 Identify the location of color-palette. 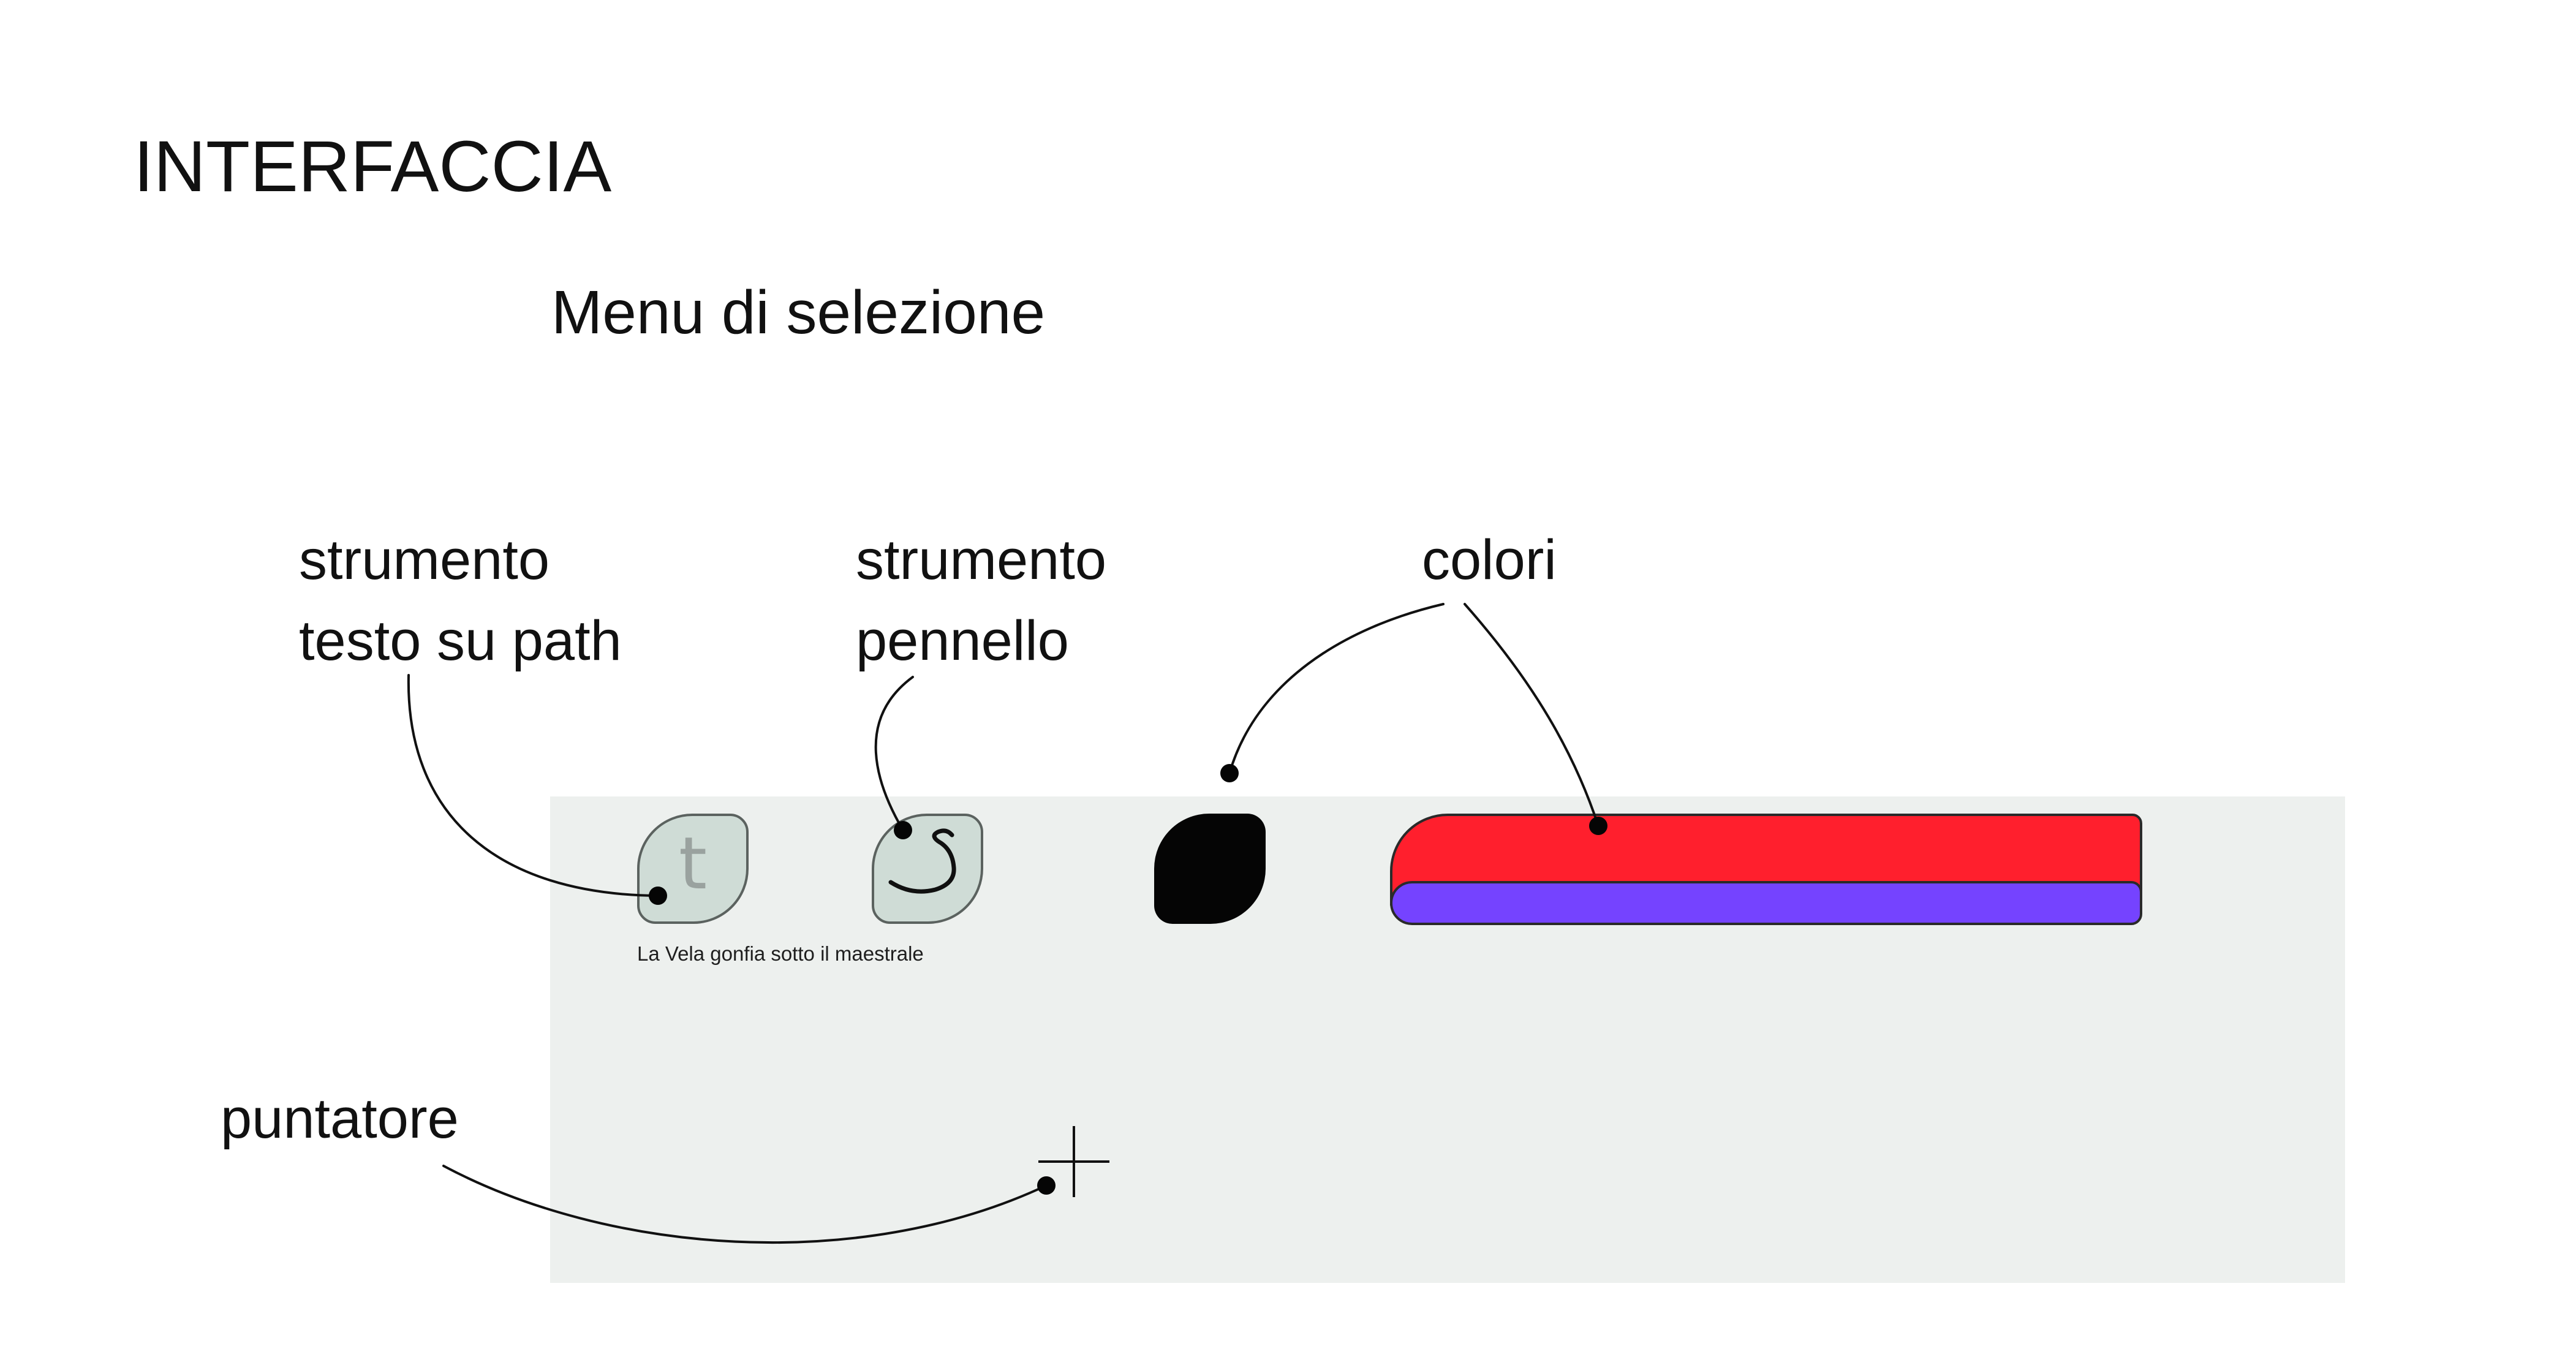
(1766, 869).